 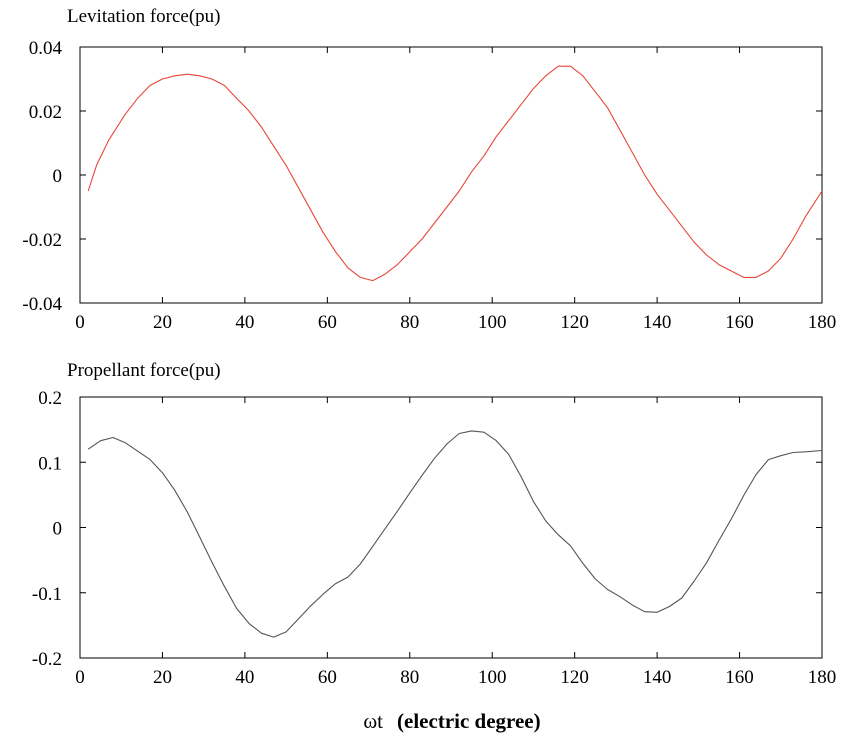 I want to click on levitation-x-tick-label: 140, so click(x=657, y=322).